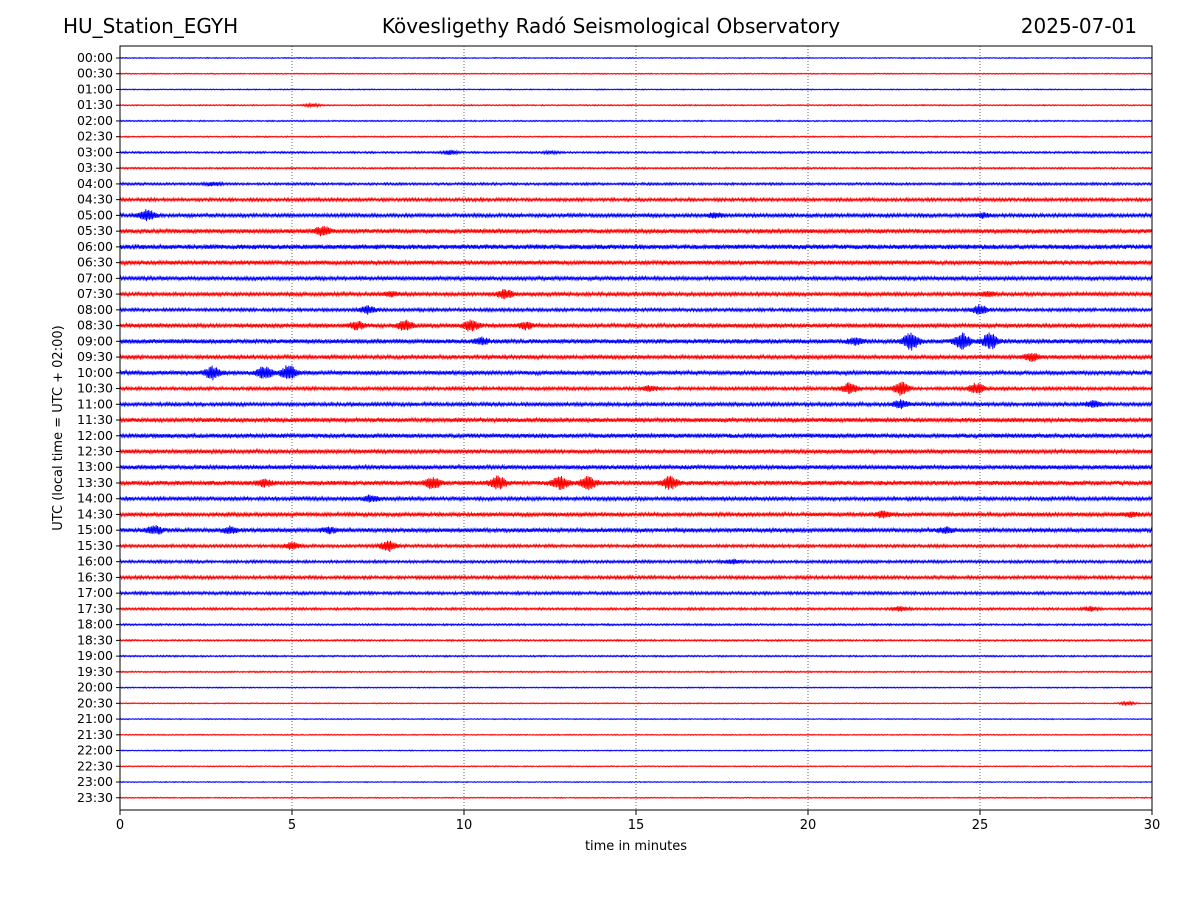 This screenshot has height=900, width=1200. Describe the element at coordinates (95, 561) in the screenshot. I see `y-tick-label: 16:00` at that location.